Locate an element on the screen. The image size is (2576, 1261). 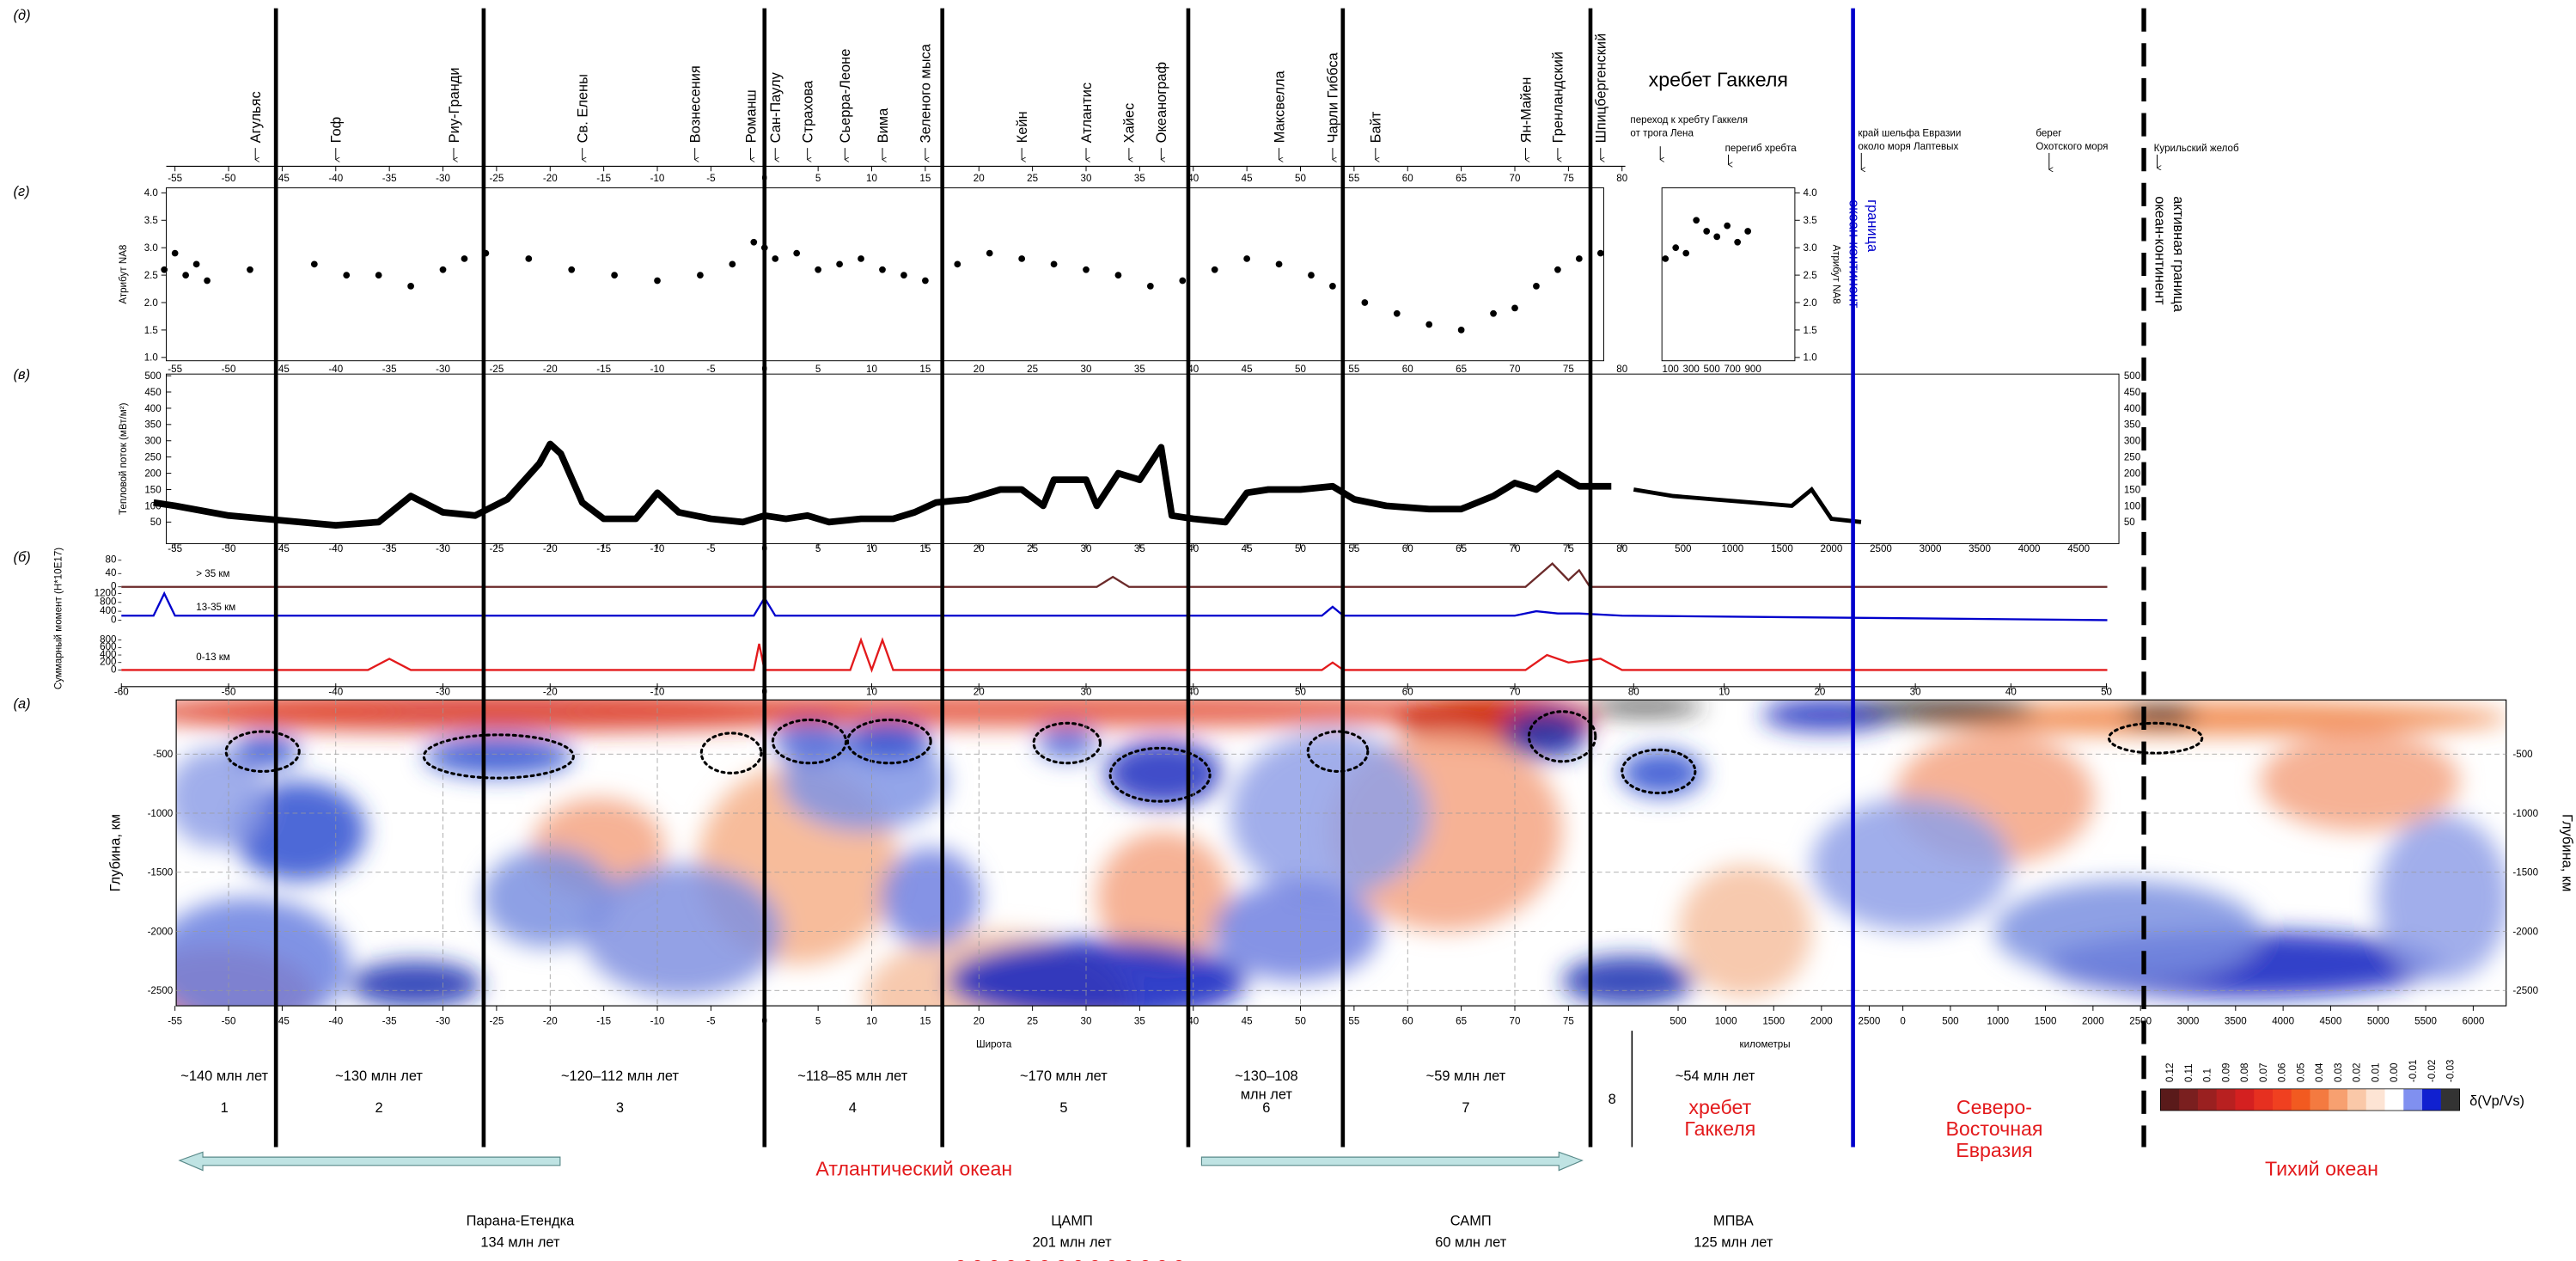
x-tick-label: -50 is located at coordinates (229, 548).